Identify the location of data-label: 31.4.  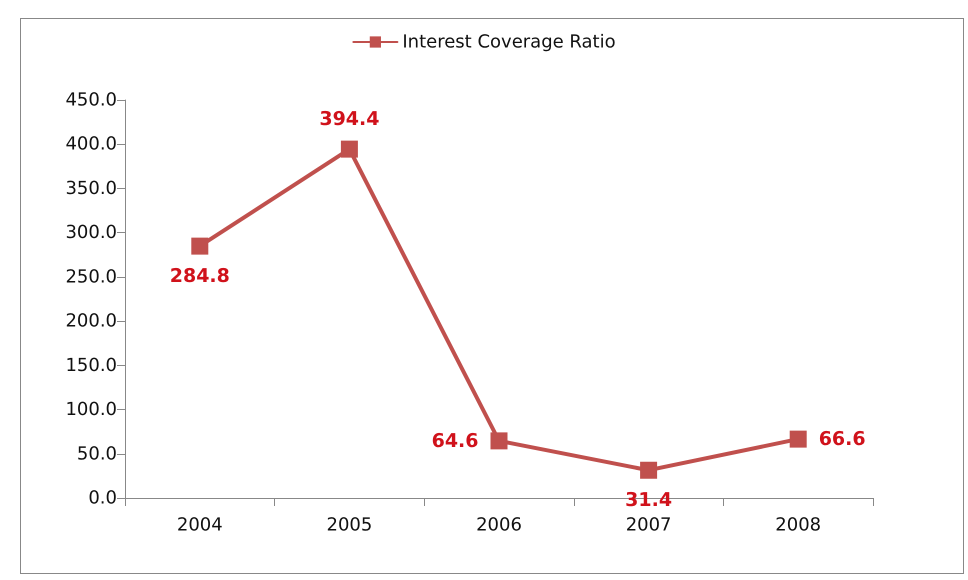
(648, 500).